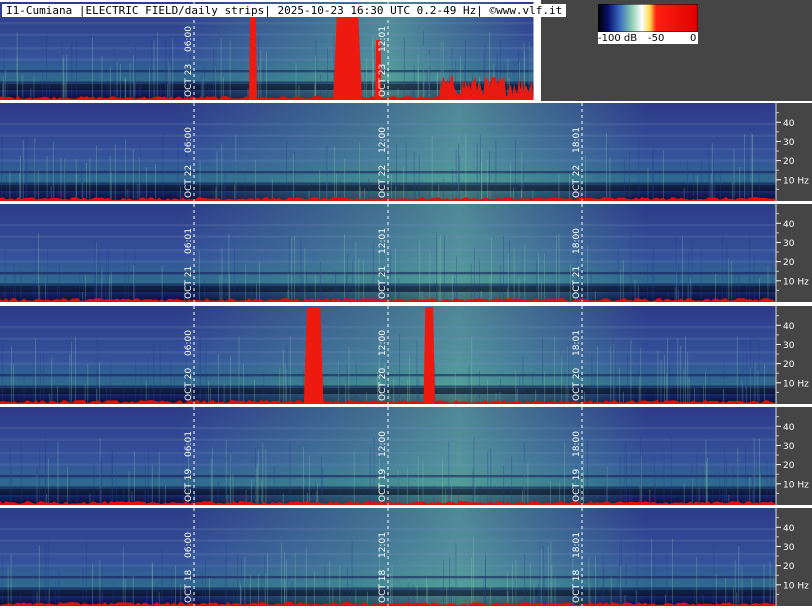 This screenshot has height=613, width=812. What do you see at coordinates (618, 38) in the screenshot?
I see `colorbar-label-min: -100 dB` at bounding box center [618, 38].